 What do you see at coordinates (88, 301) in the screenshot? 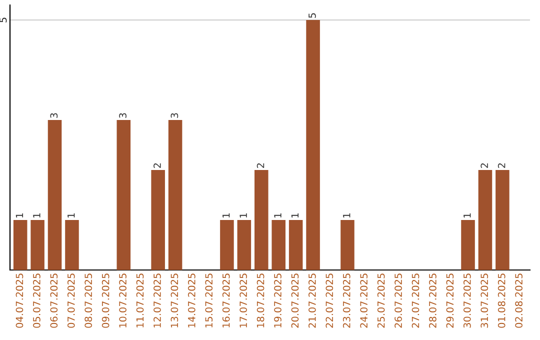
I see `x-tick-label: 08.07.2025` at bounding box center [88, 301].